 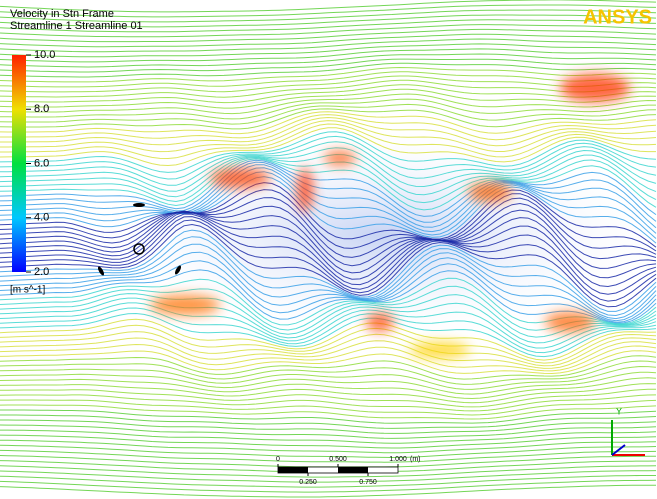 I want to click on legend-tick-label: 10.0, so click(x=44, y=55).